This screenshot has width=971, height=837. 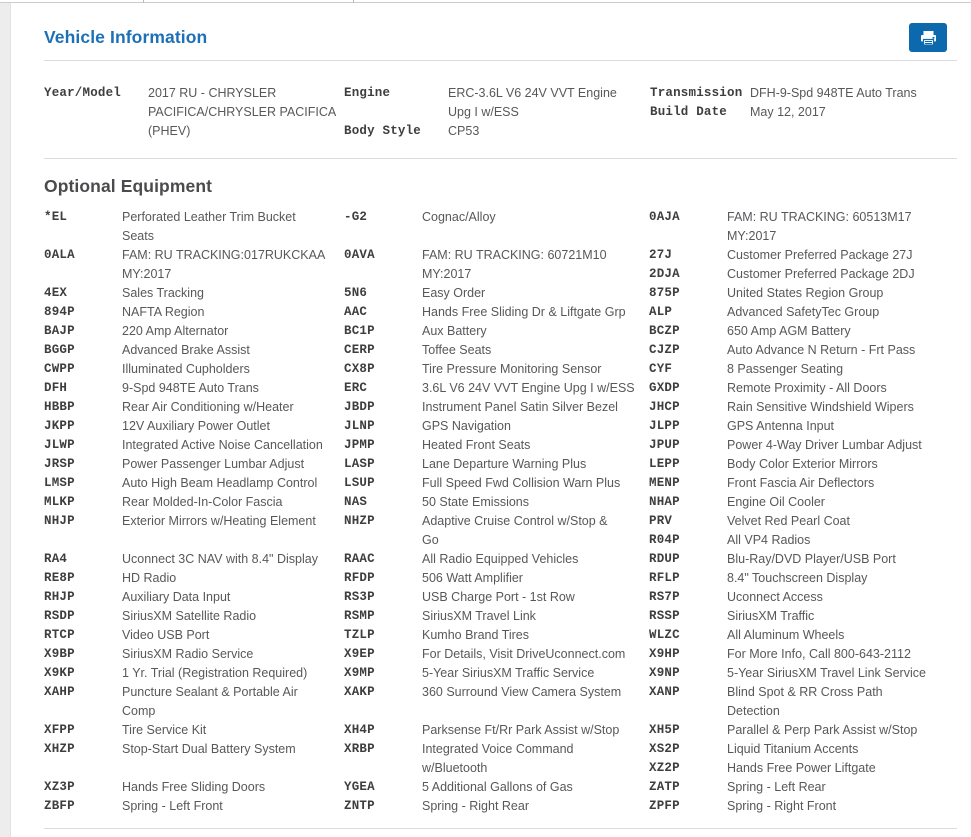 What do you see at coordinates (664, 388) in the screenshot?
I see `equipment-code: GXDP` at bounding box center [664, 388].